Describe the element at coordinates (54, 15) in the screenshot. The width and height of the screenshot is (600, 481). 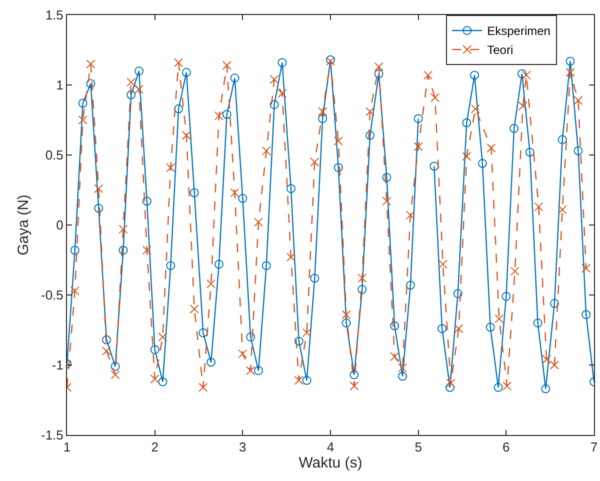
I see `y-tick-label: 1.5` at that location.